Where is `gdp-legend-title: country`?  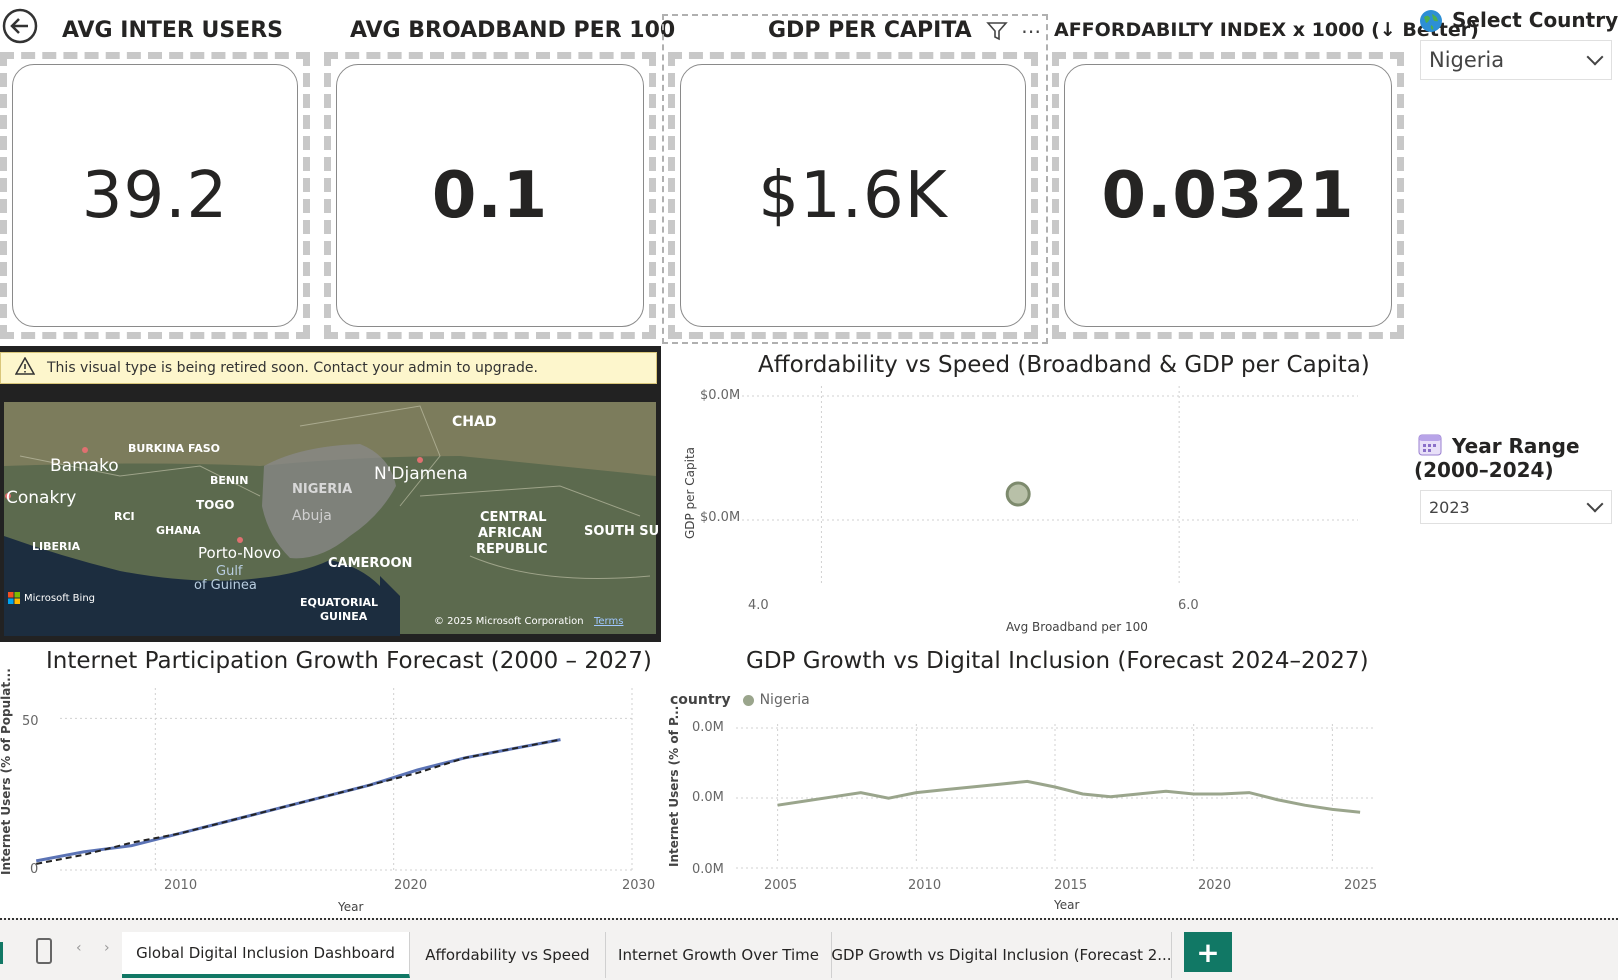
gdp-legend-title: country is located at coordinates (700, 700).